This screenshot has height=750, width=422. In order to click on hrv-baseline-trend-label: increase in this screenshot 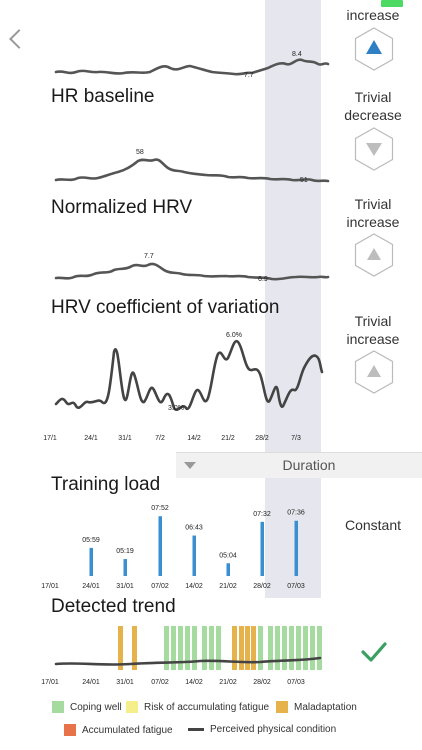, I will do `click(373, 15)`.